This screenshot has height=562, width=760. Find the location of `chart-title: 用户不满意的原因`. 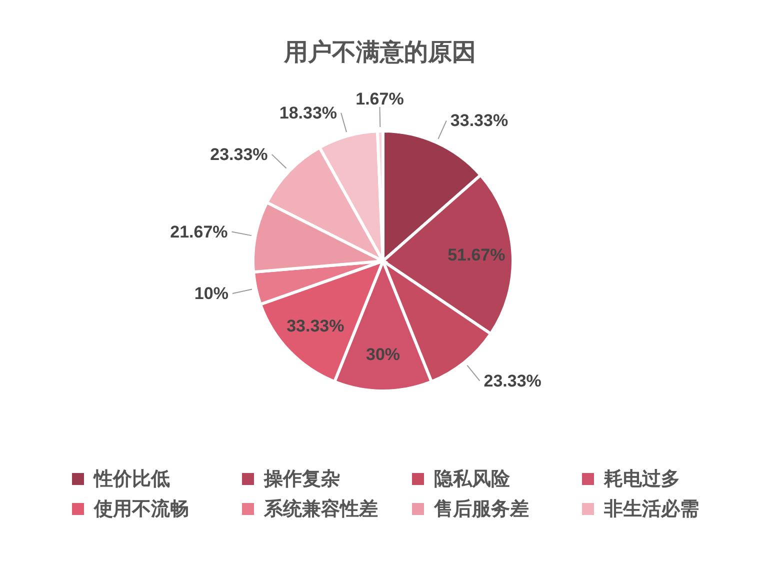

chart-title: 用户不满意的原因 is located at coordinates (379, 53).